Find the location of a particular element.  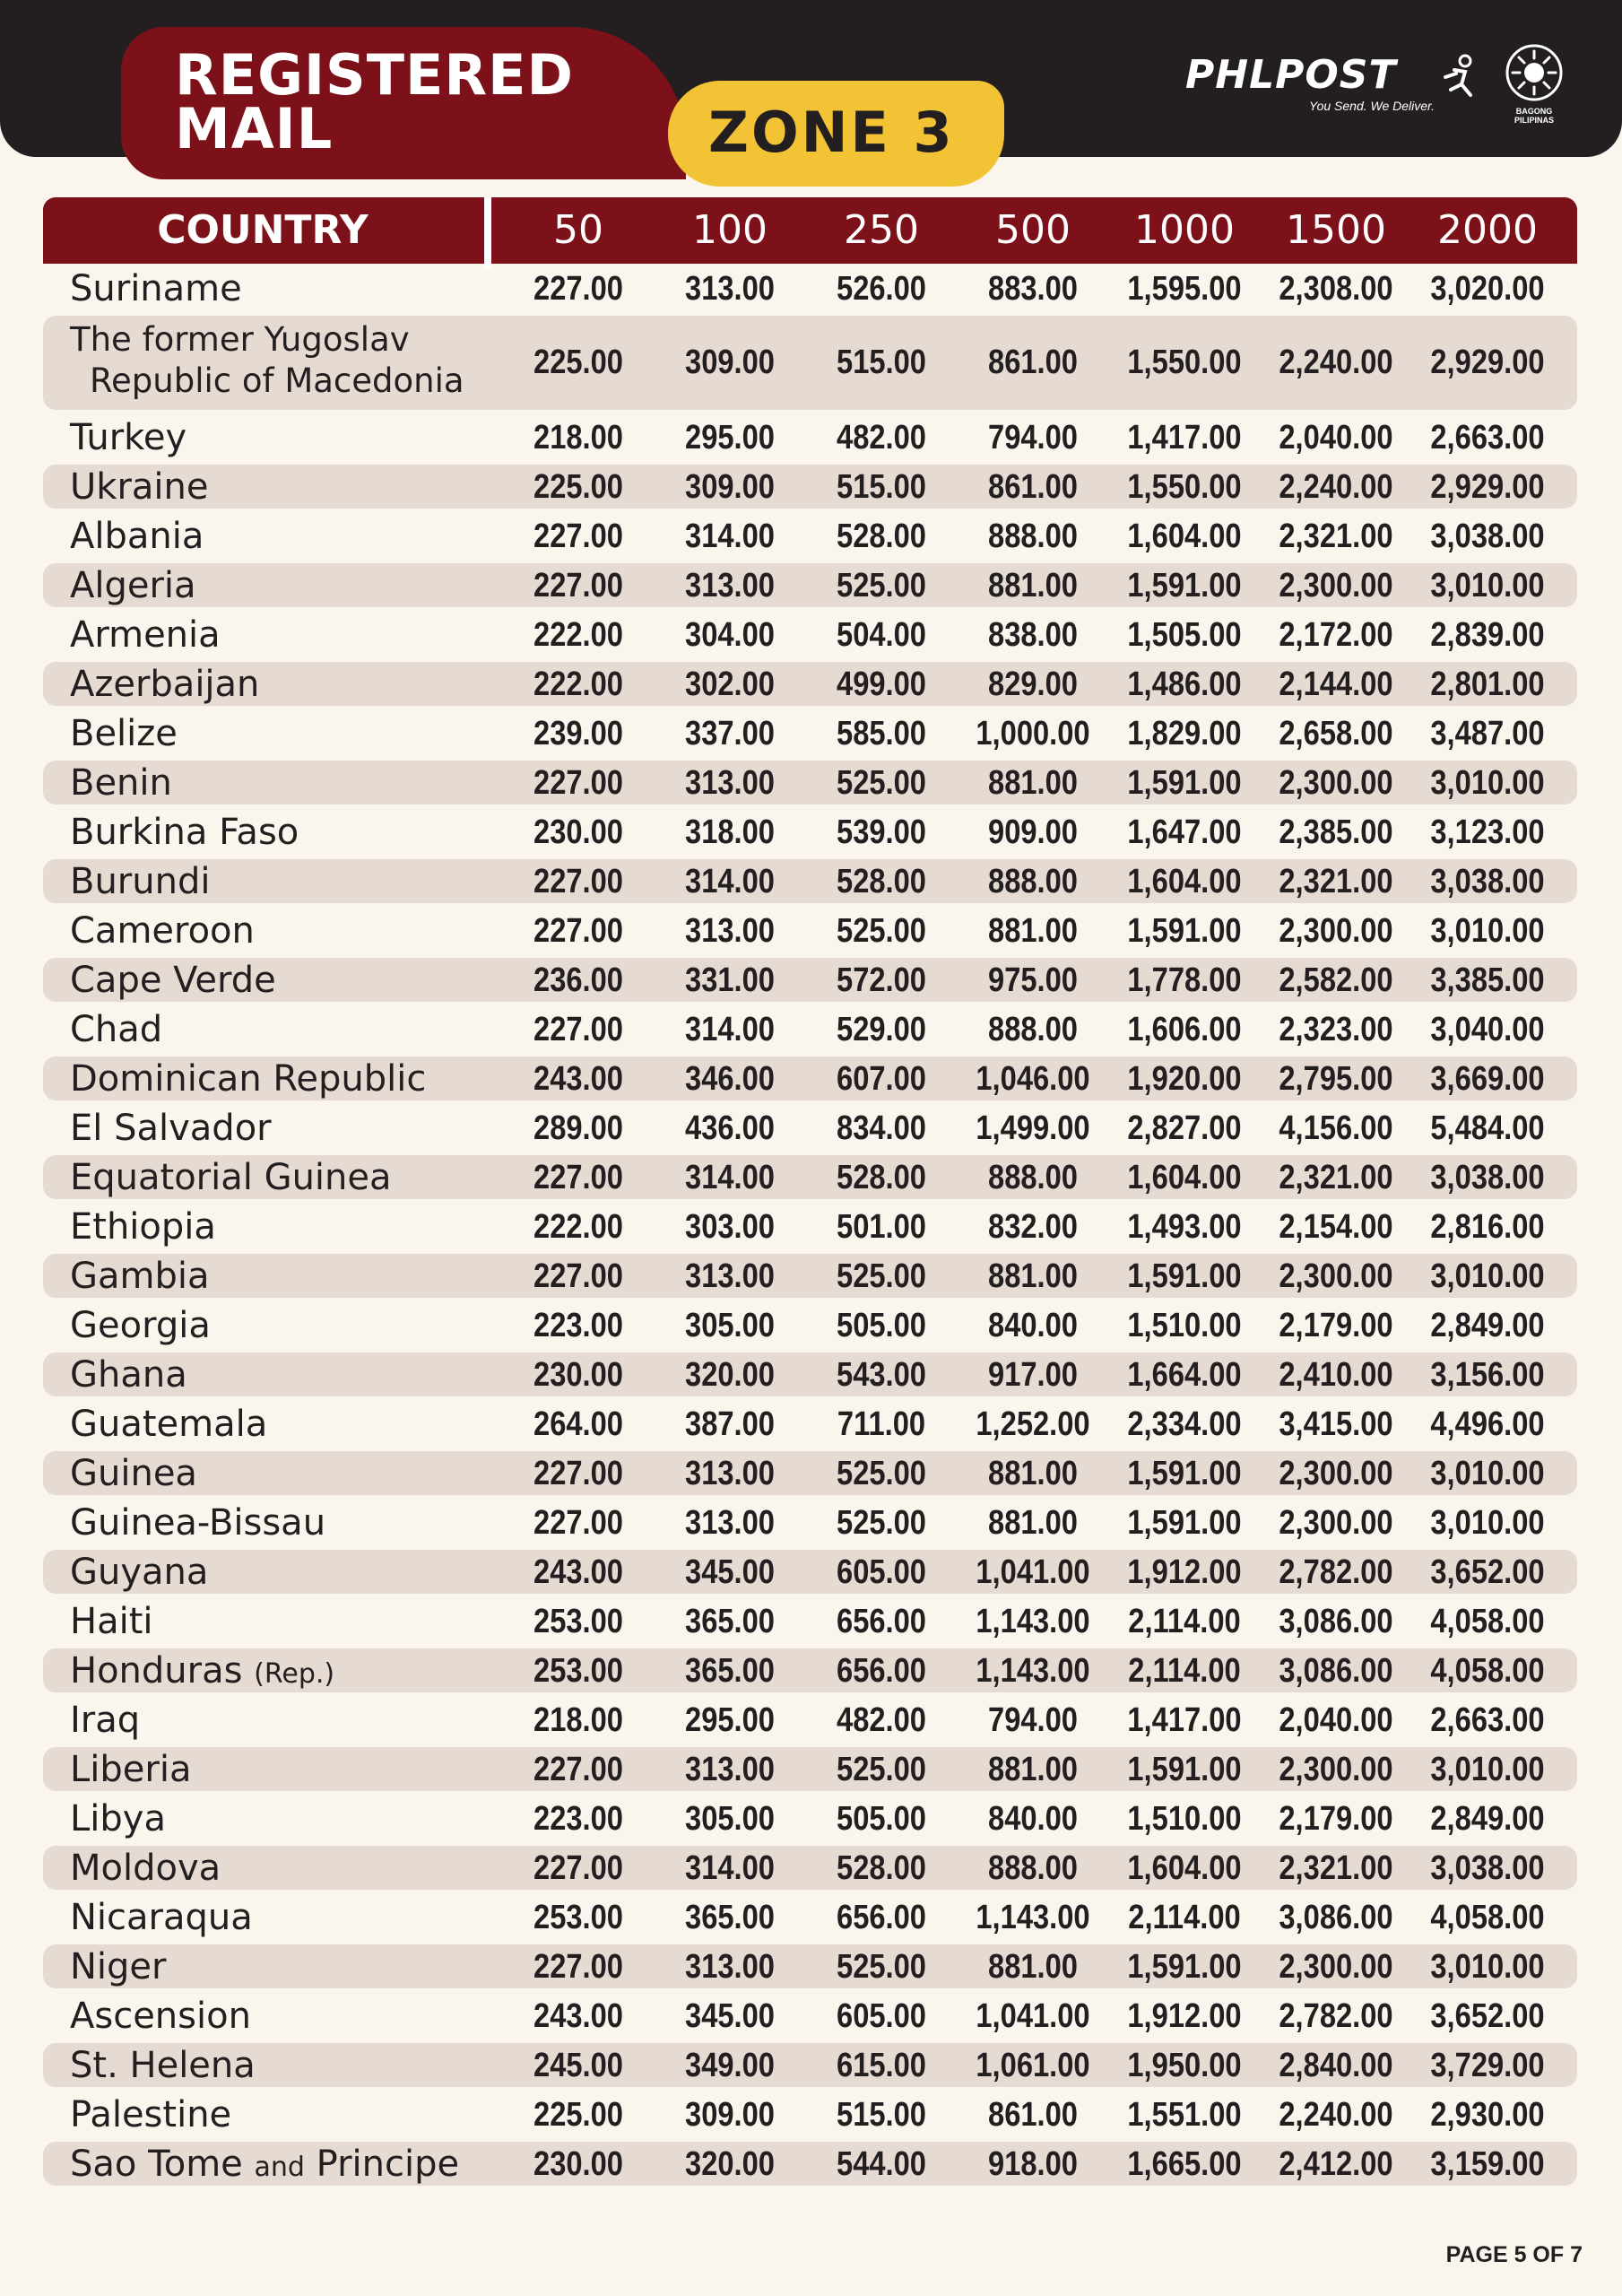

country-name: Cape Verde is located at coordinates (173, 979).